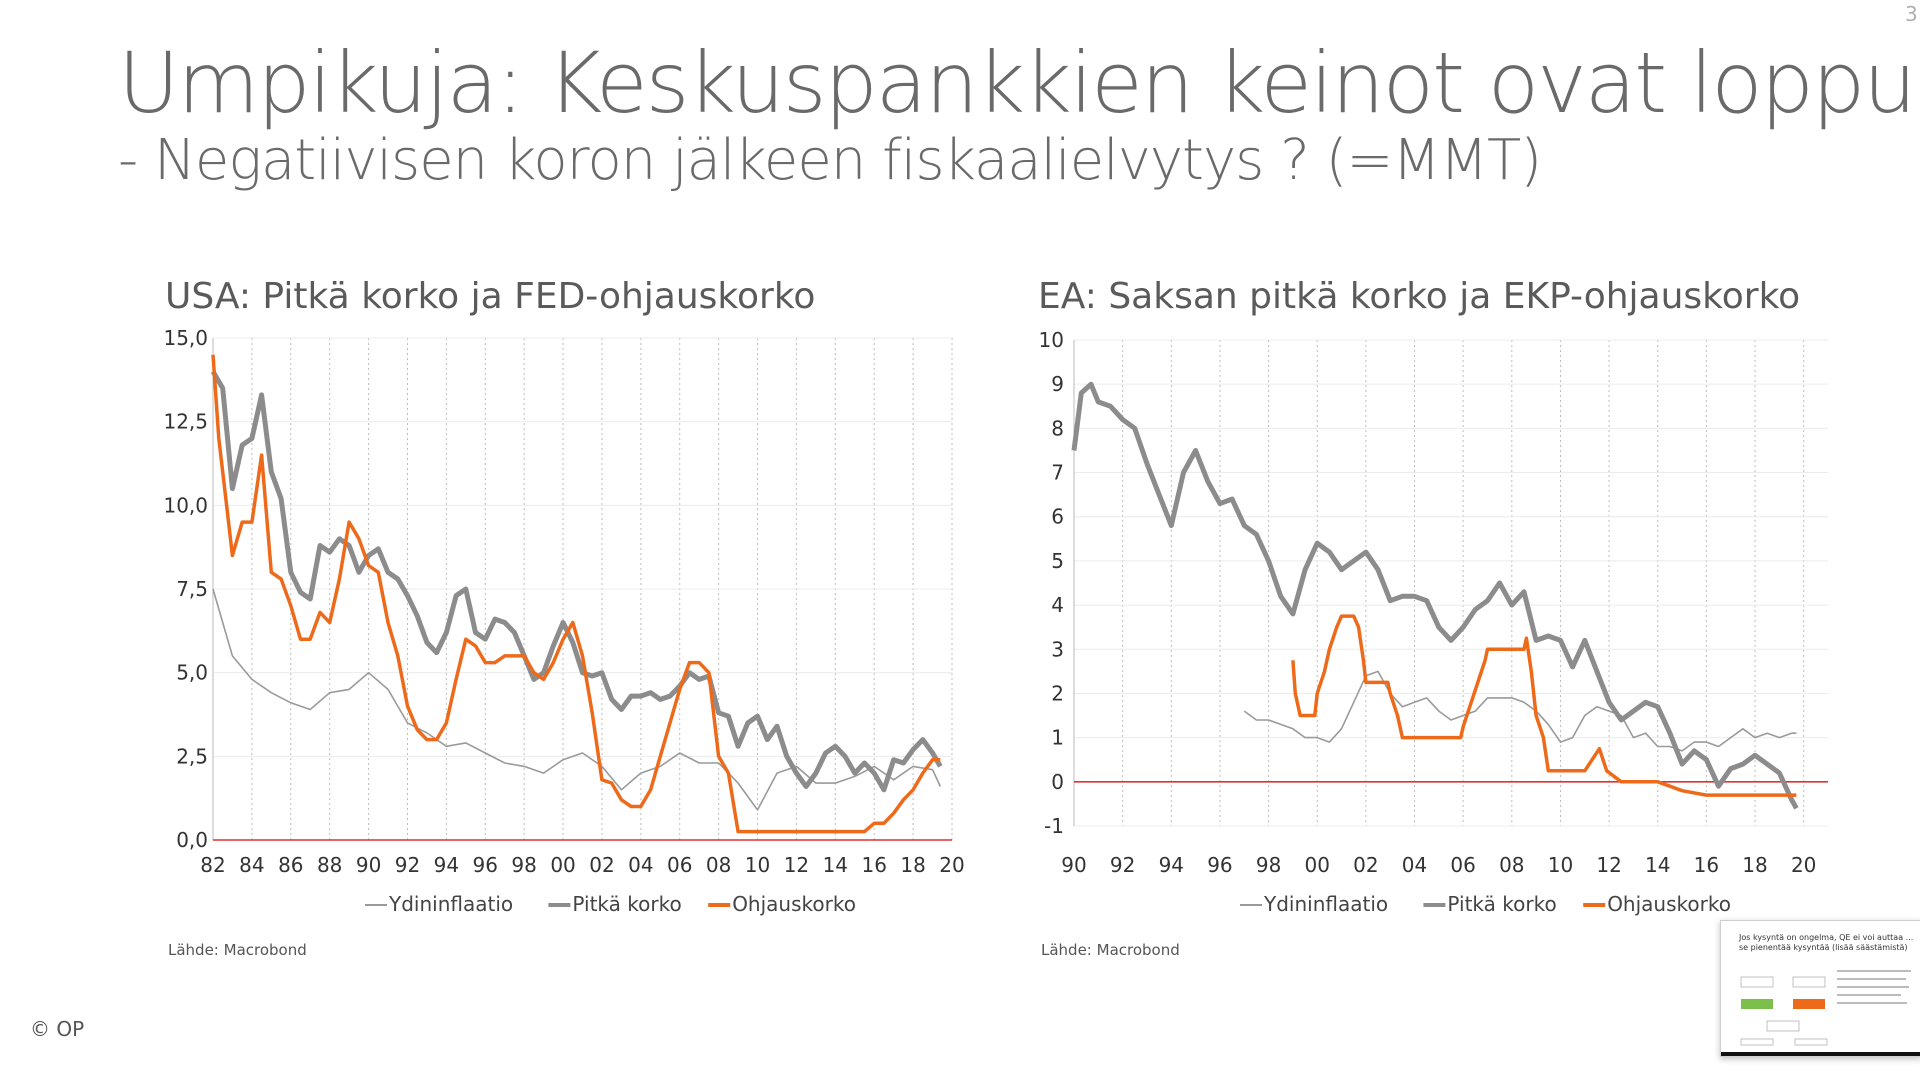  I want to click on ea-xtick-label: 18, so click(1754, 865).